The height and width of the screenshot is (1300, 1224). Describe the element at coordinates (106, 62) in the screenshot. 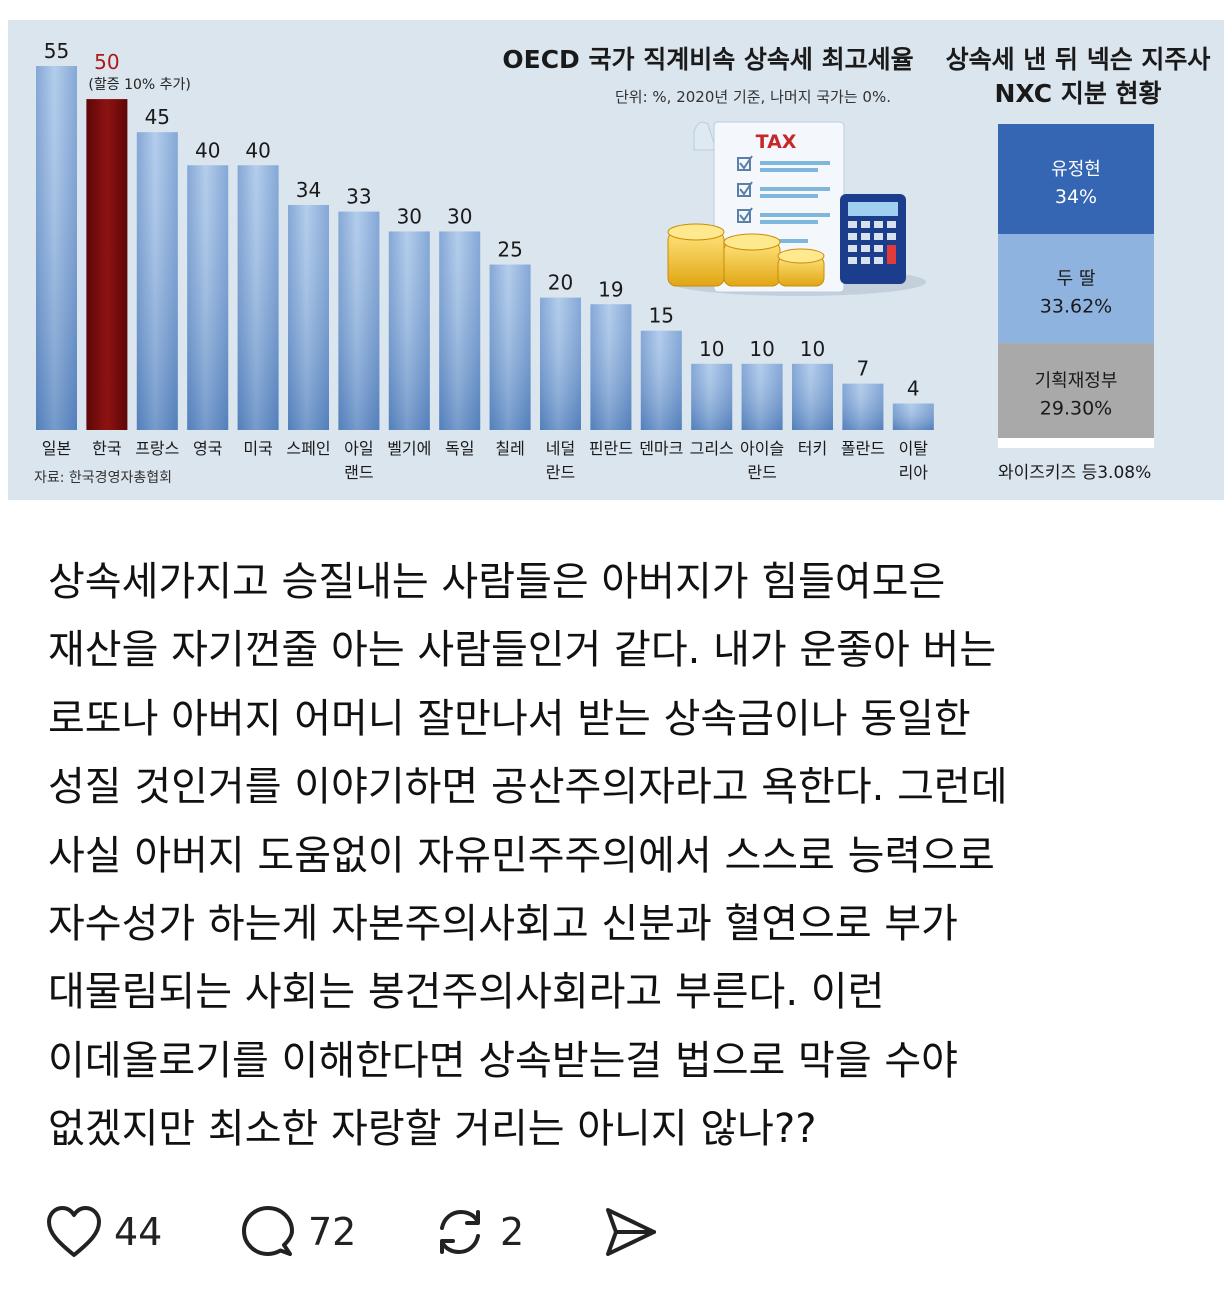

I see `bar-value-label: 50` at that location.